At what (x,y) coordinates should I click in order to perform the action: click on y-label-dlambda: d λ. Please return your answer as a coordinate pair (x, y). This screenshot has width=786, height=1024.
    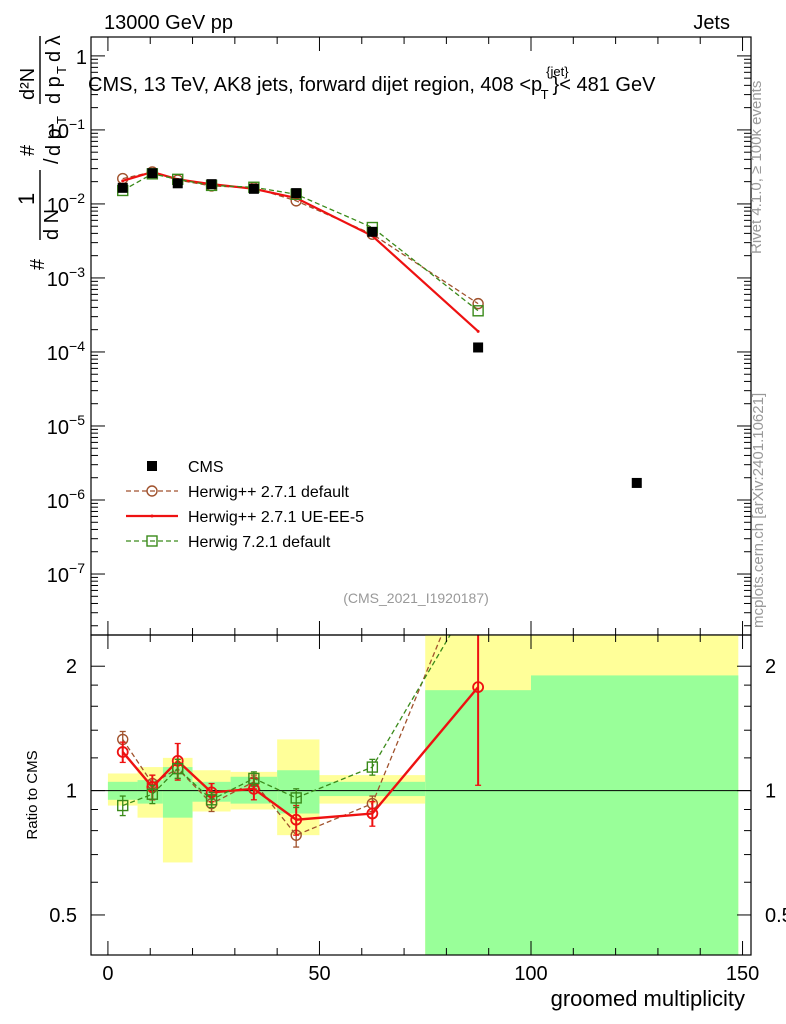
    Looking at the image, I should click on (54, 48).